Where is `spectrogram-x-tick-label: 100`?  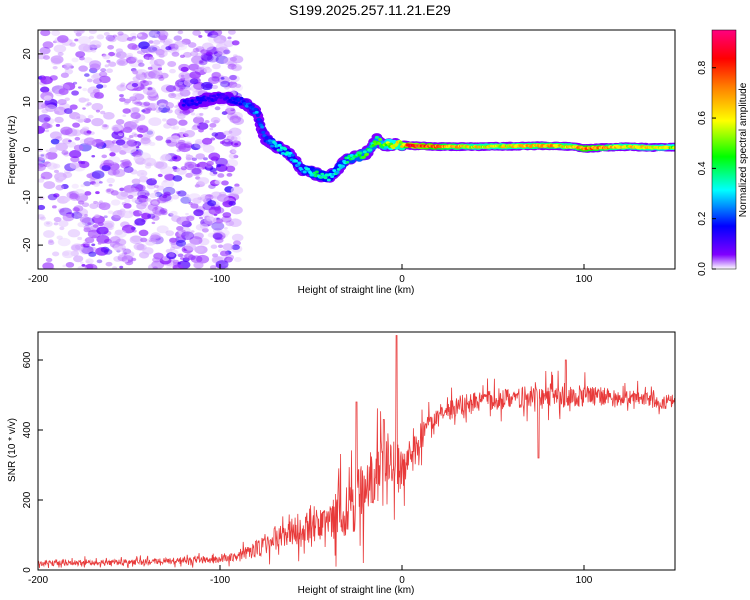
spectrogram-x-tick-label: 100 is located at coordinates (584, 279).